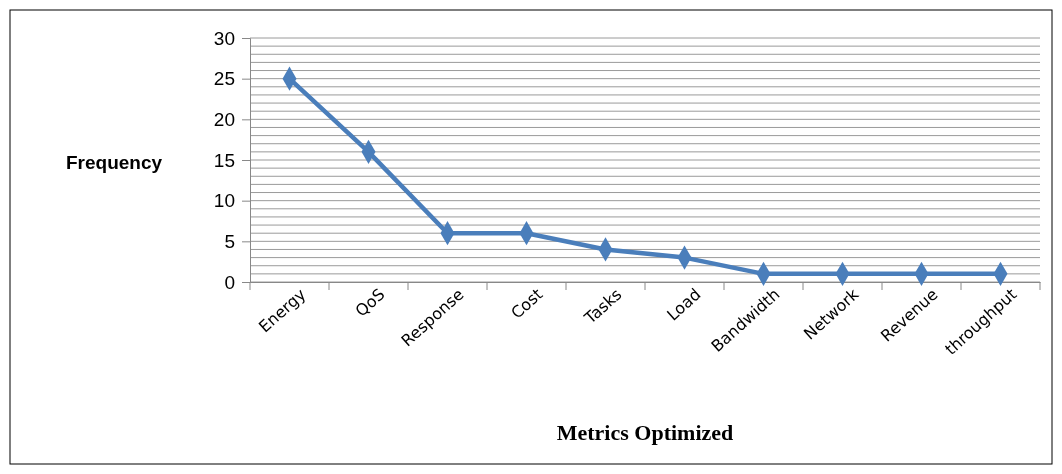 This screenshot has width=1062, height=474. I want to click on y-tick-label: 20, so click(224, 119).